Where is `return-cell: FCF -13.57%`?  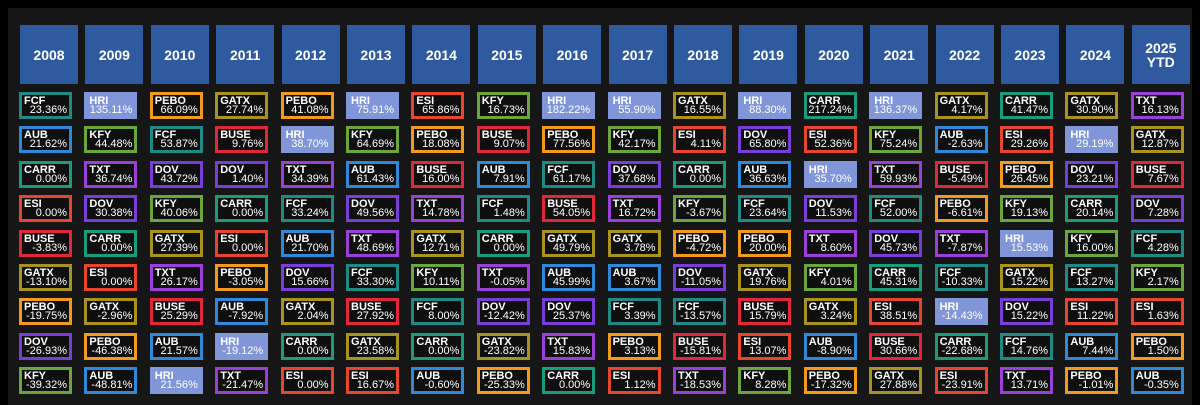
return-cell: FCF -13.57% is located at coordinates (699, 312).